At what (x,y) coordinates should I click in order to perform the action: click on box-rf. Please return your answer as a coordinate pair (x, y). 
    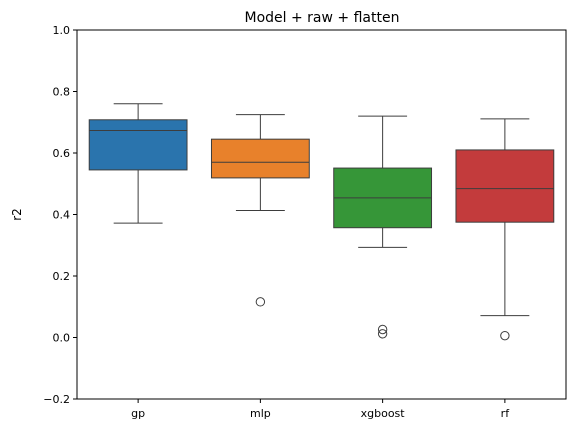
    Looking at the image, I should click on (505, 186).